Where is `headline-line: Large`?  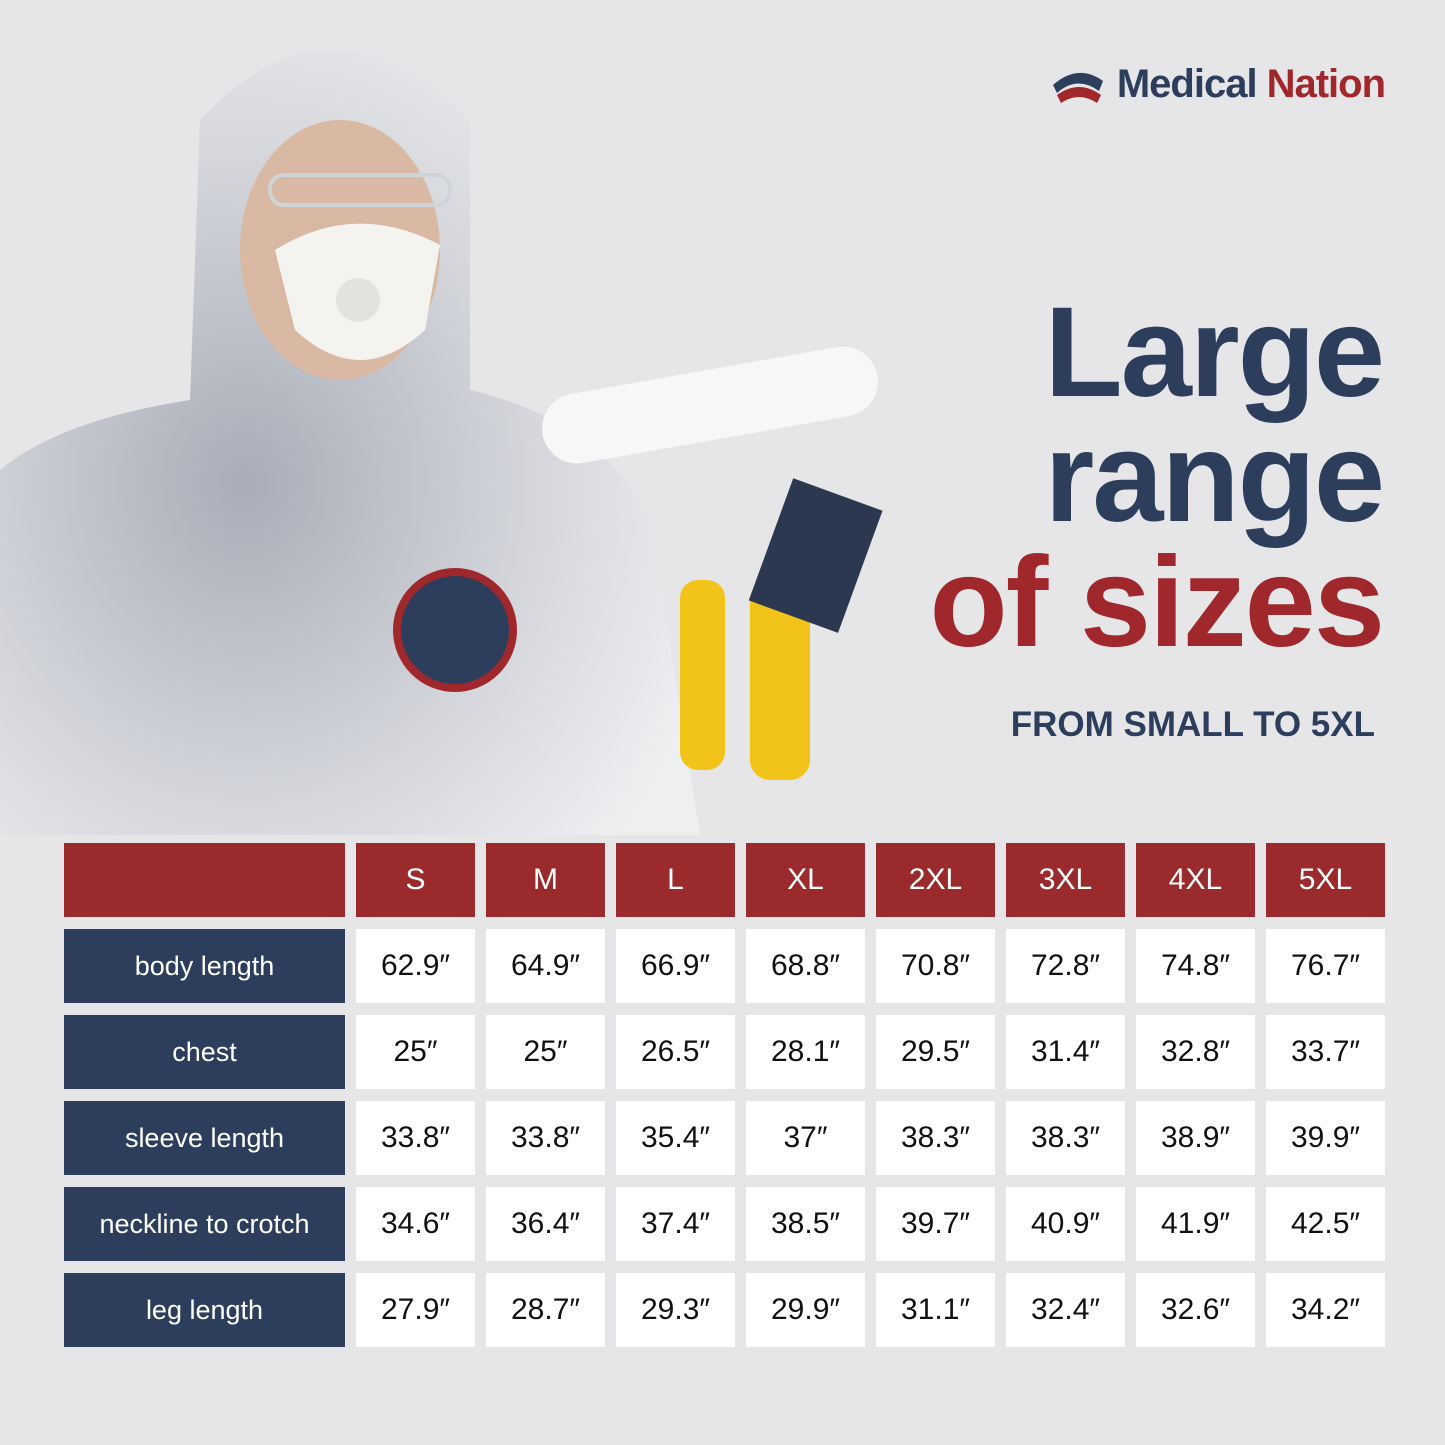 headline-line: Large is located at coordinates (1214, 352).